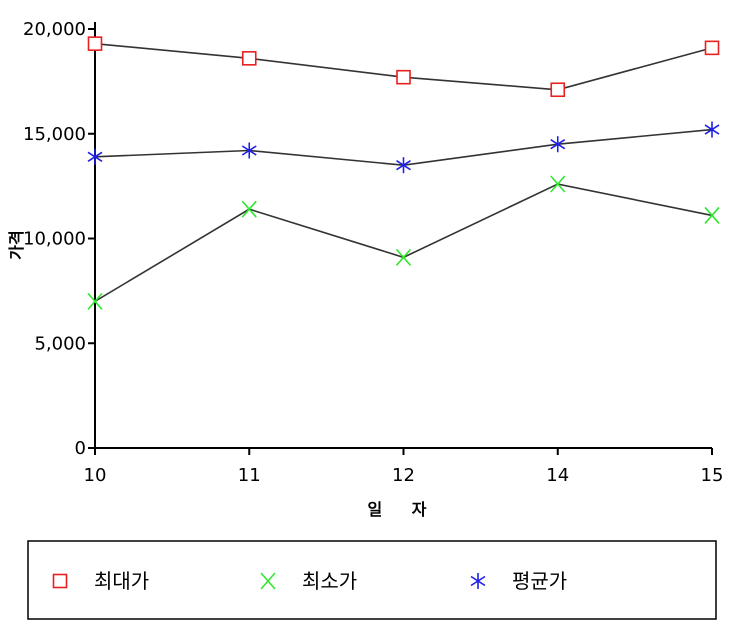 Image resolution: width=730 pixels, height=630 pixels. I want to click on legend-label: 평균가, so click(539, 581).